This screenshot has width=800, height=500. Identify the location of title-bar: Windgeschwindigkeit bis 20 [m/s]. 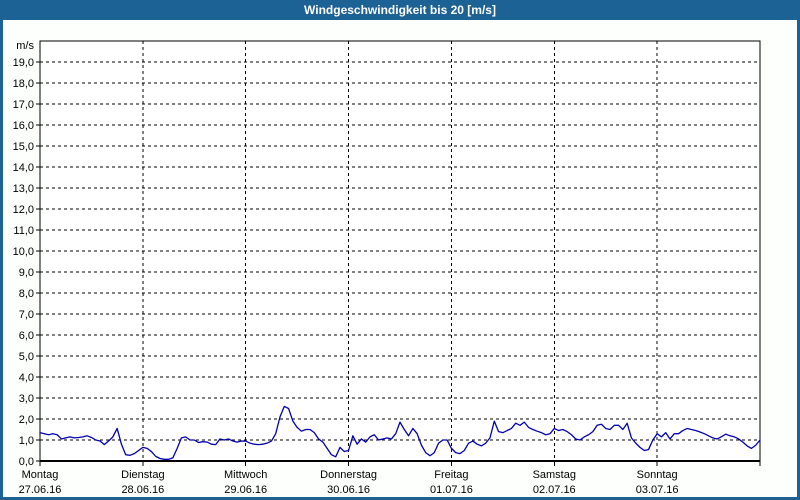
(400, 10).